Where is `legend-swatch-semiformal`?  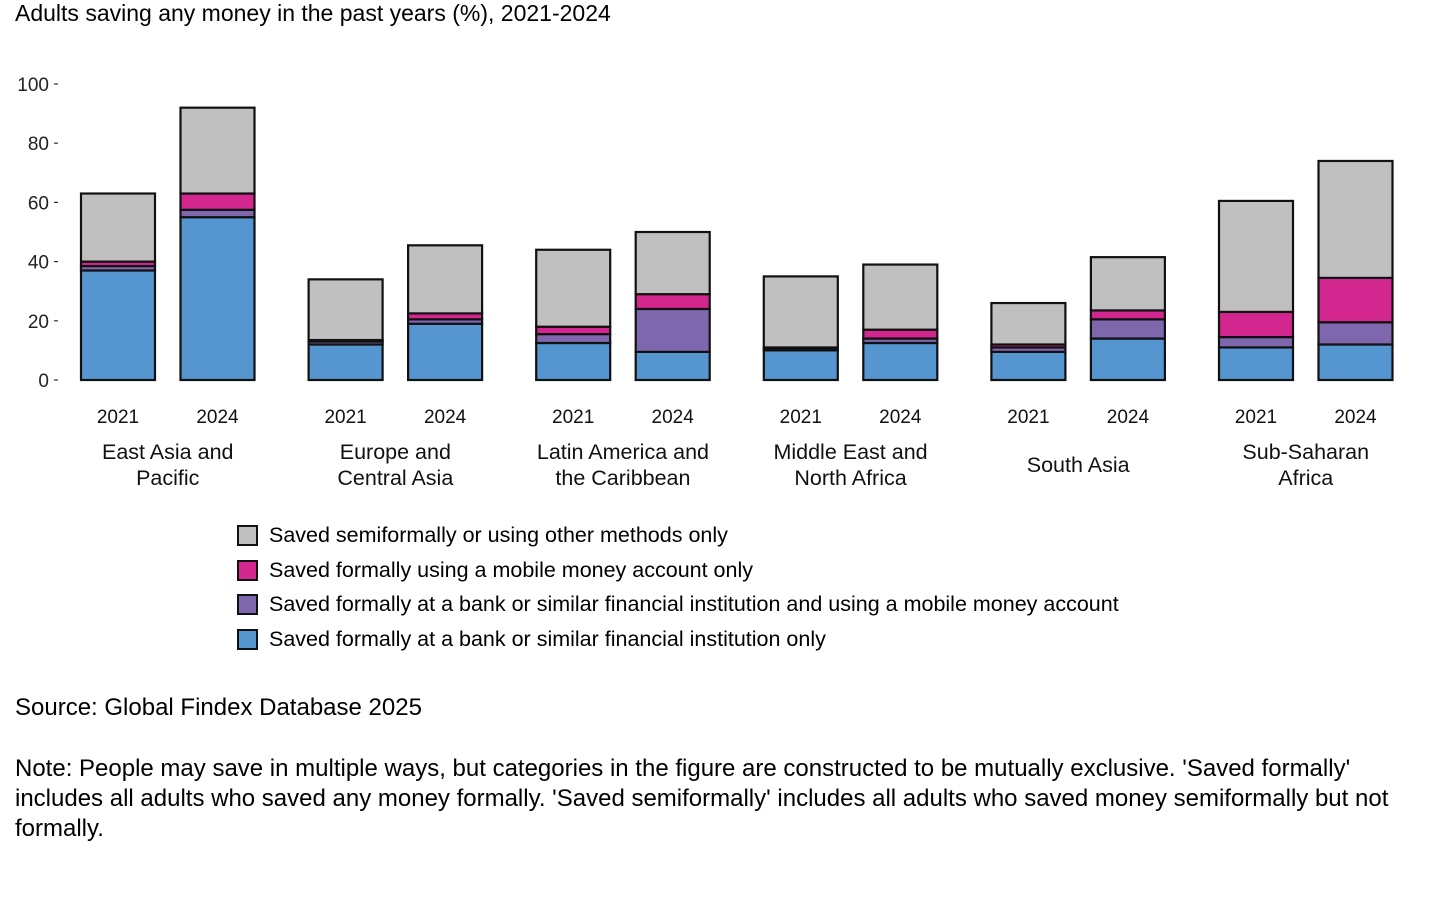 legend-swatch-semiformal is located at coordinates (247, 535).